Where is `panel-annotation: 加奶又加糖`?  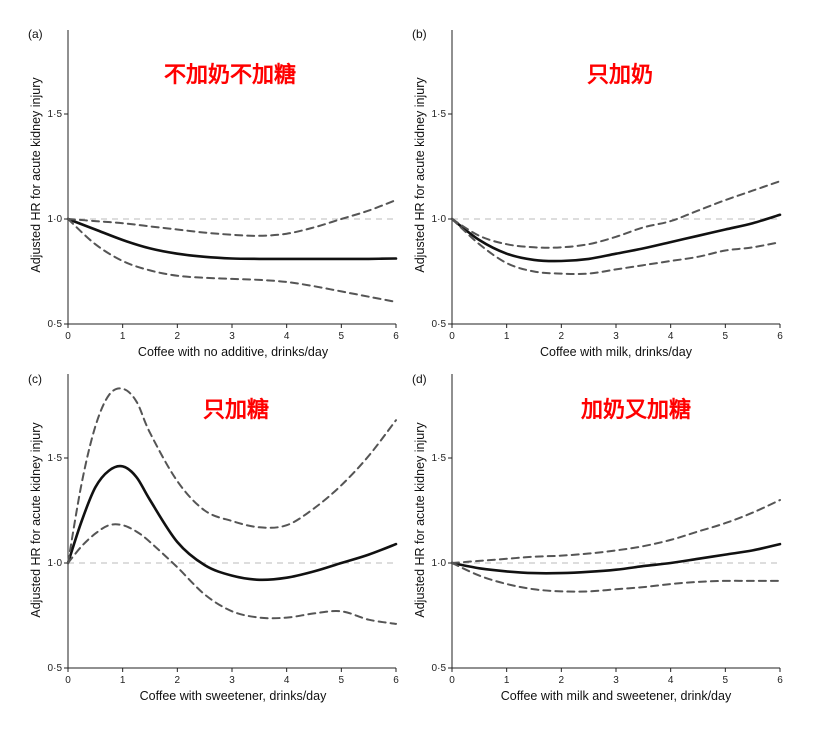
panel-annotation: 加奶又加糖 is located at coordinates (635, 410).